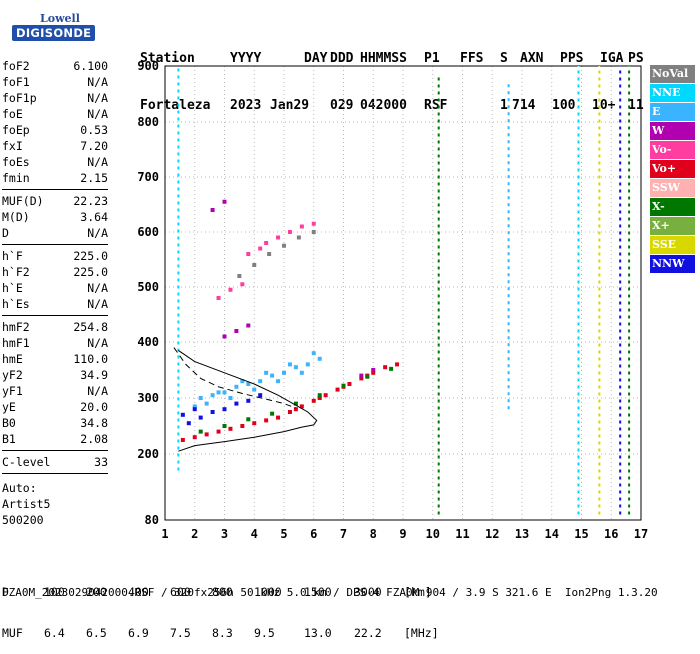  Describe the element at coordinates (16, 82) in the screenshot. I see `param-name: foF1` at that location.